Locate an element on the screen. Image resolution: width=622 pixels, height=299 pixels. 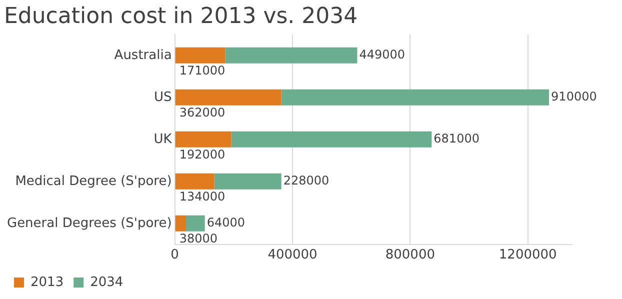
data-label: 171000 is located at coordinates (202, 71).